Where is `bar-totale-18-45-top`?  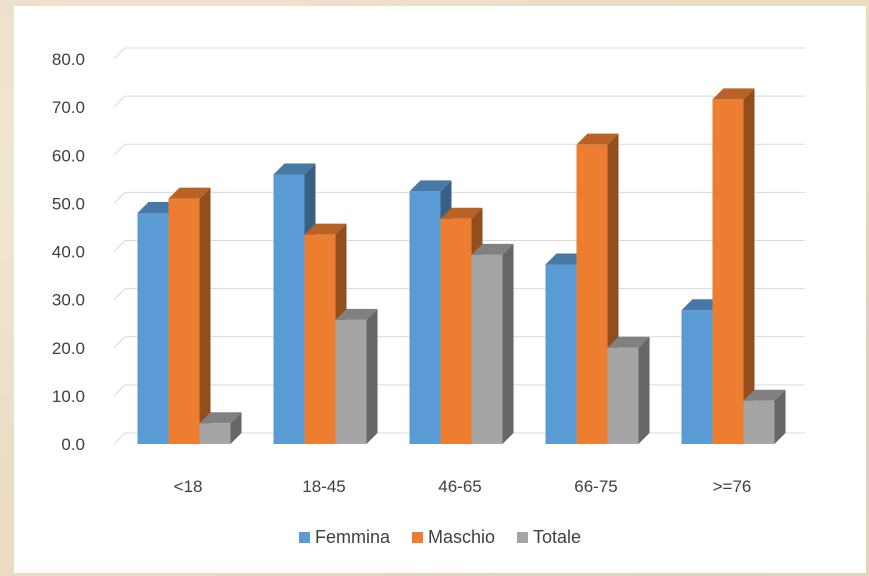 bar-totale-18-45-top is located at coordinates (356, 314).